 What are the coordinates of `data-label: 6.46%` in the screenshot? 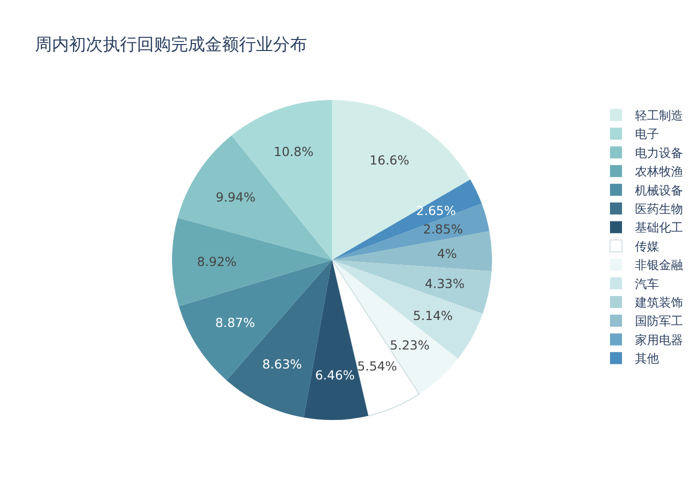 It's located at (335, 375).